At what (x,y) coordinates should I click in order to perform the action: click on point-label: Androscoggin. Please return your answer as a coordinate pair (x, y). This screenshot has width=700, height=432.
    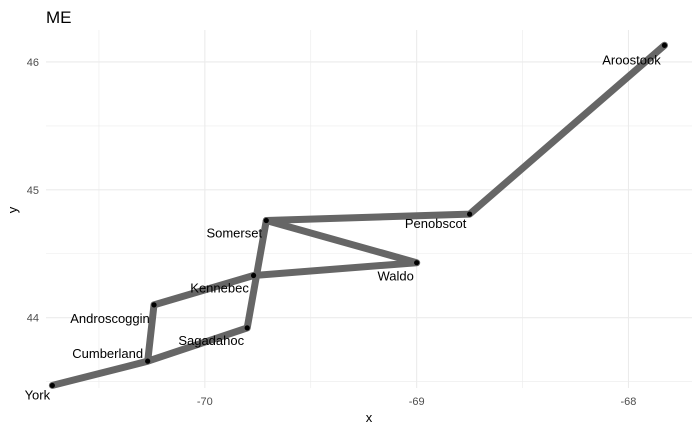
    Looking at the image, I should click on (110, 318).